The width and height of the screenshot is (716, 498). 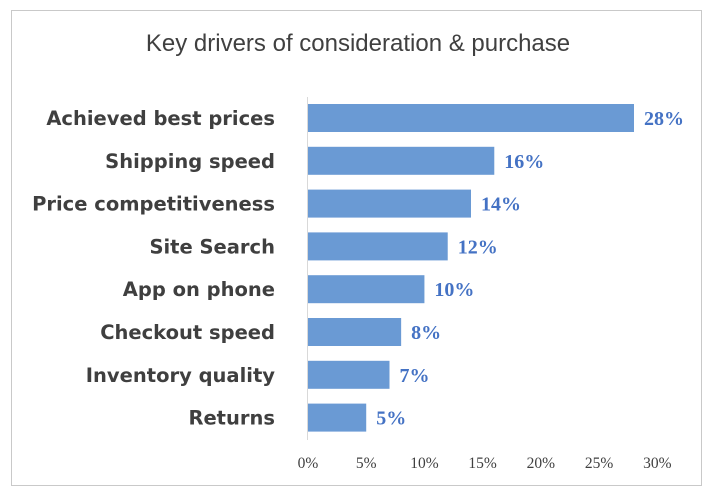 I want to click on x-tick-label: 20%, so click(x=541, y=463).